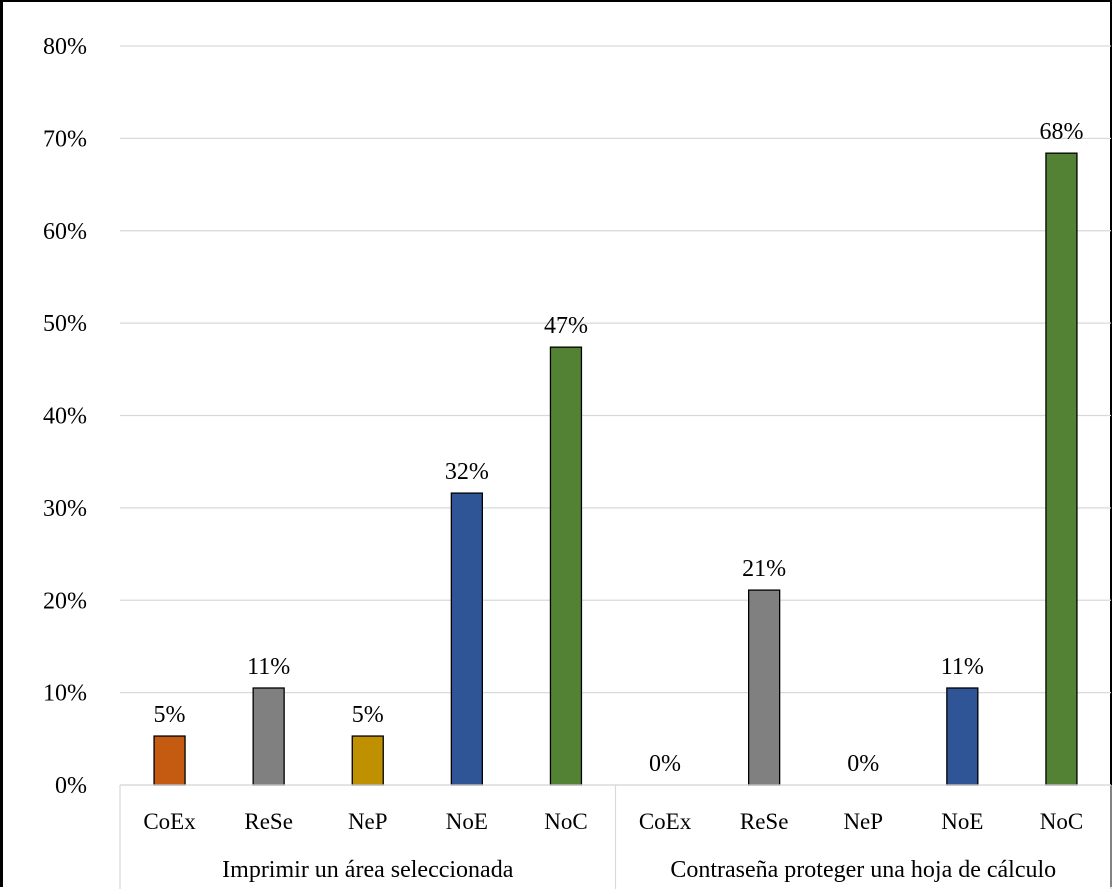 This screenshot has width=1112, height=894. Describe the element at coordinates (65, 601) in the screenshot. I see `y-tick-label: 20%` at that location.